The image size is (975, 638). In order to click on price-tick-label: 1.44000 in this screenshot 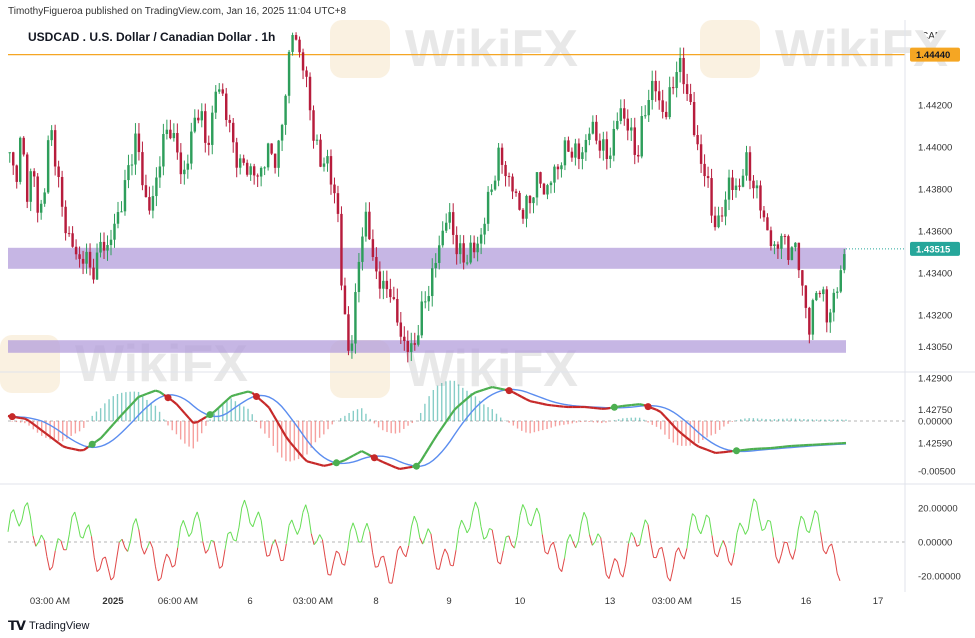, I will do `click(935, 148)`.